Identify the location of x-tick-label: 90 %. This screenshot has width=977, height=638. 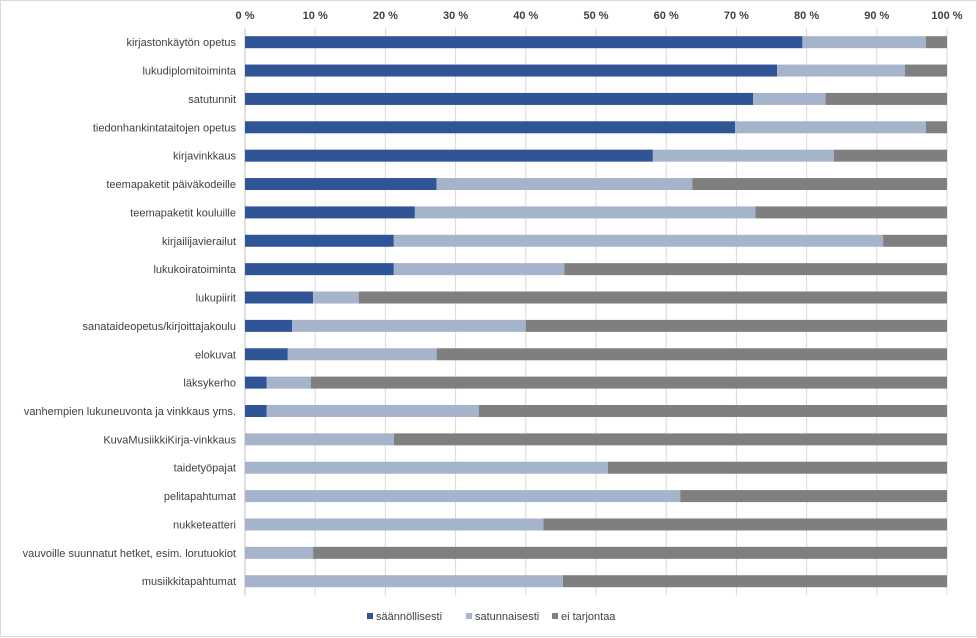
(876, 16).